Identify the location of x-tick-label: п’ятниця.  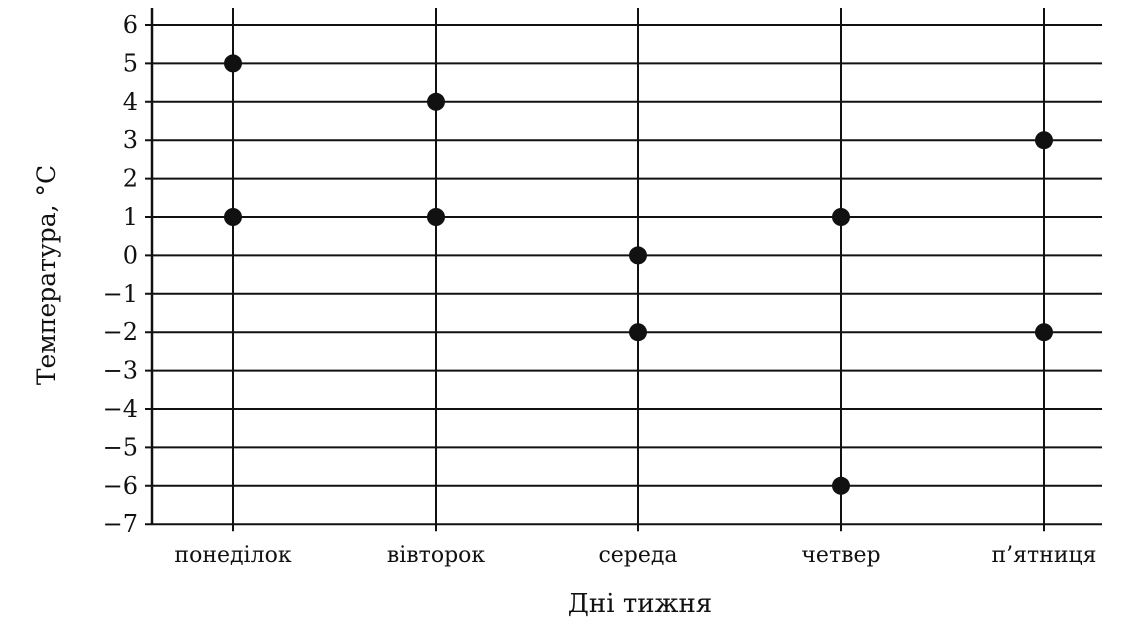
(1043, 555).